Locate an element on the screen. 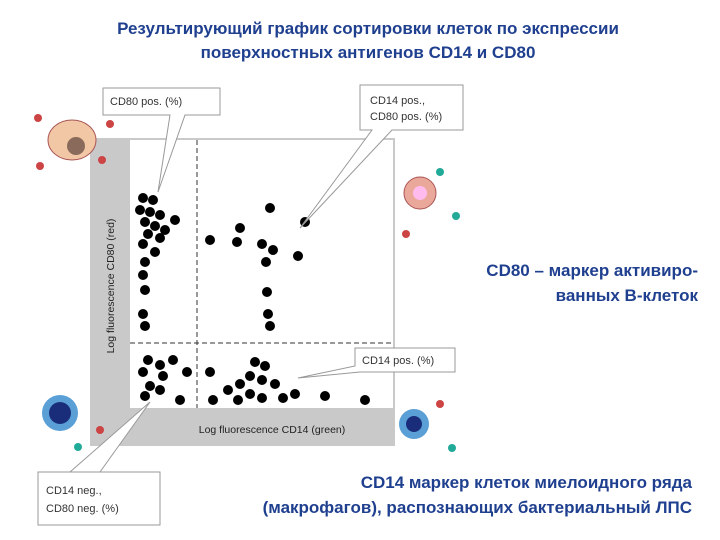 Image resolution: width=720 pixels, height=540 pixels. callout-text: CD14 pos., is located at coordinates (397, 101).